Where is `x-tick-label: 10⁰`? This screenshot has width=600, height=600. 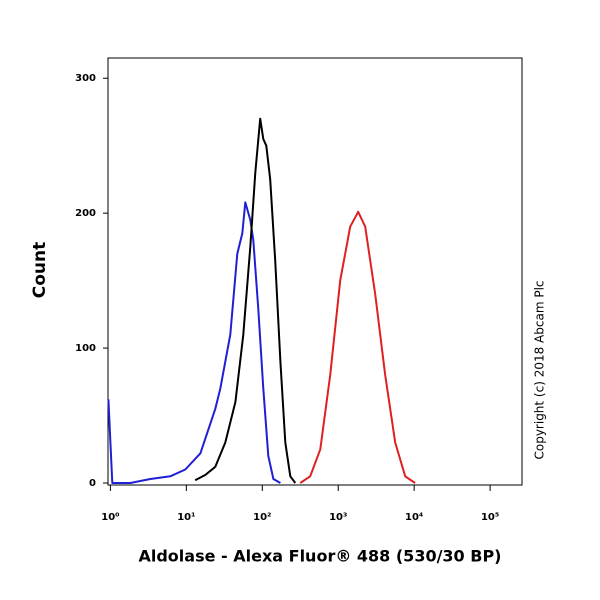
x-tick-label: 10⁰ is located at coordinates (110, 517).